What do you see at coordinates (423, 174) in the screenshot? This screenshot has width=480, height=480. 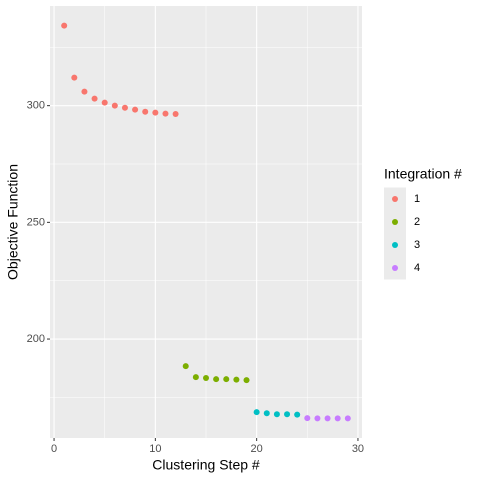 I see `legend-title: Integration #` at bounding box center [423, 174].